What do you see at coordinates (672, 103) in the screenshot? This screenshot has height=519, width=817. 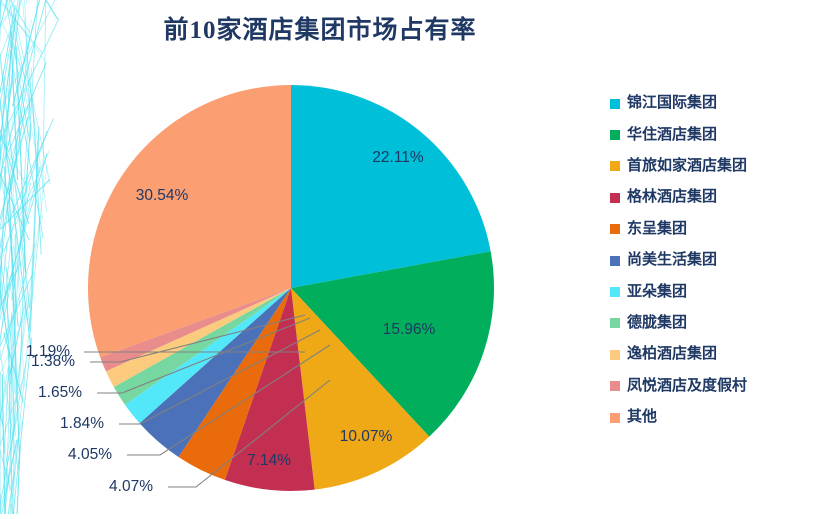 I see `legend-item-label: 锦江国际集团` at bounding box center [672, 103].